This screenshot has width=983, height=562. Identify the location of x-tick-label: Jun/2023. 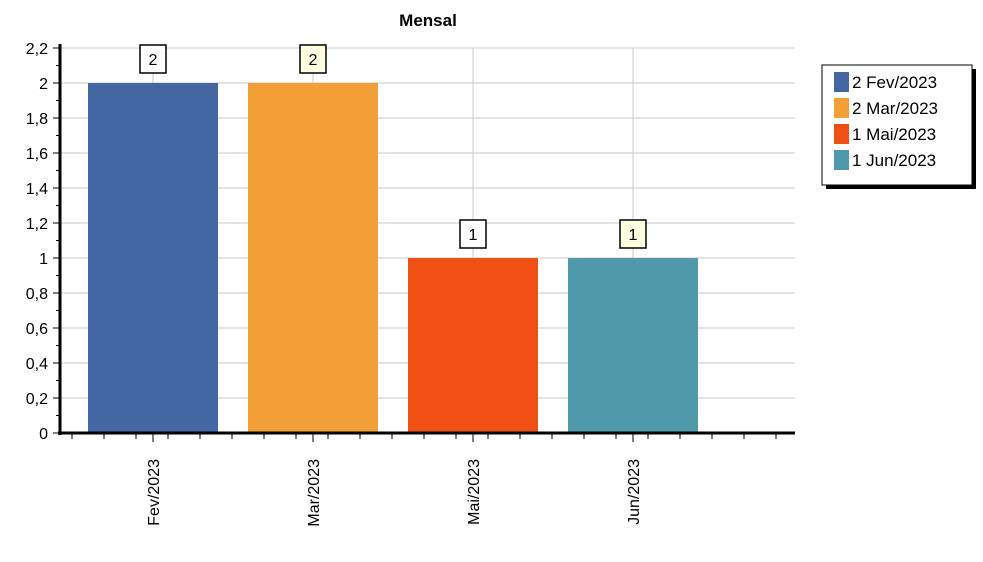
(634, 492).